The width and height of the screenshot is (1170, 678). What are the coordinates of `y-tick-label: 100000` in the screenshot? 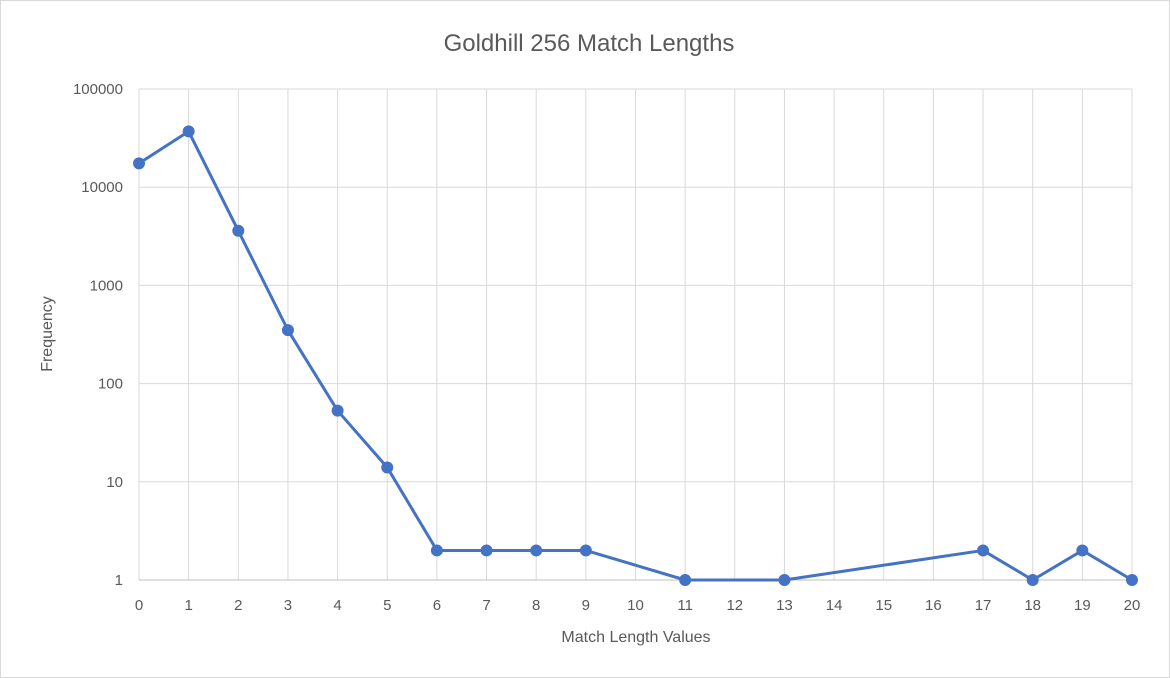 It's located at (98, 89).